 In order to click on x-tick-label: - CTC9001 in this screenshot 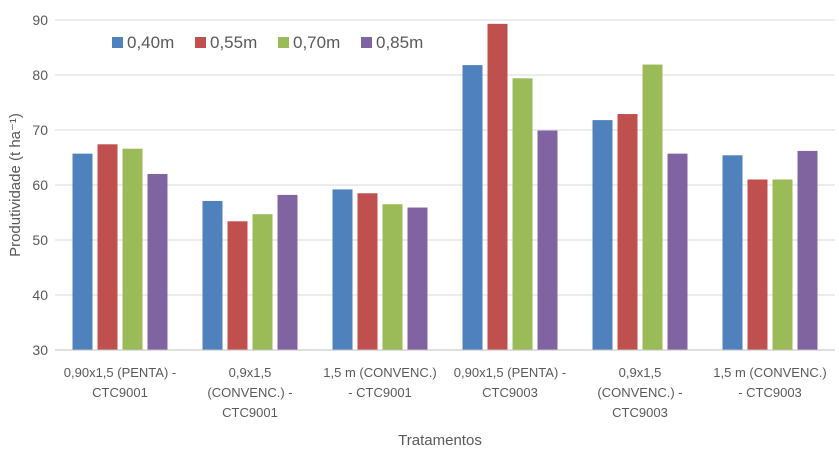, I will do `click(380, 392)`.